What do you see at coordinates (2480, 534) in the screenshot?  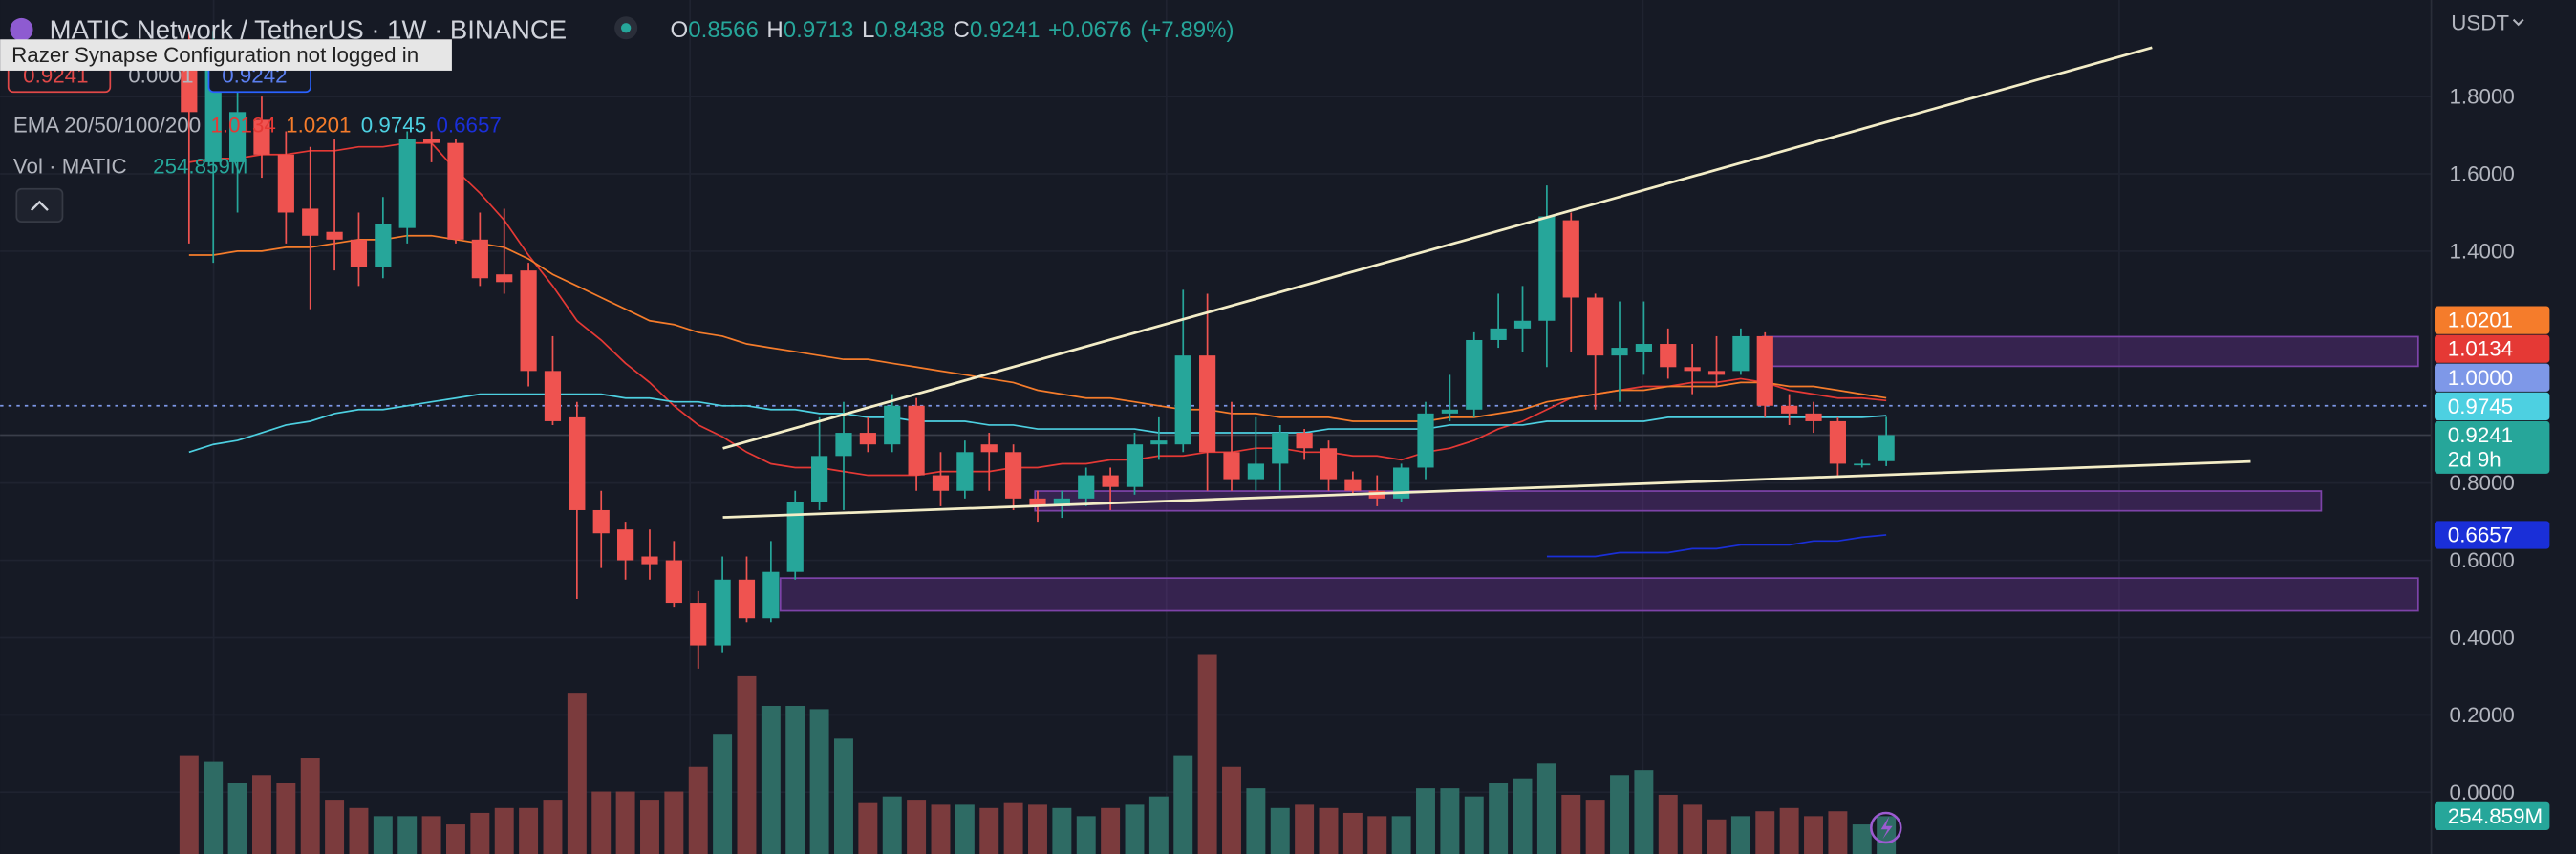 I see `price-tag-label: 0.6657` at bounding box center [2480, 534].